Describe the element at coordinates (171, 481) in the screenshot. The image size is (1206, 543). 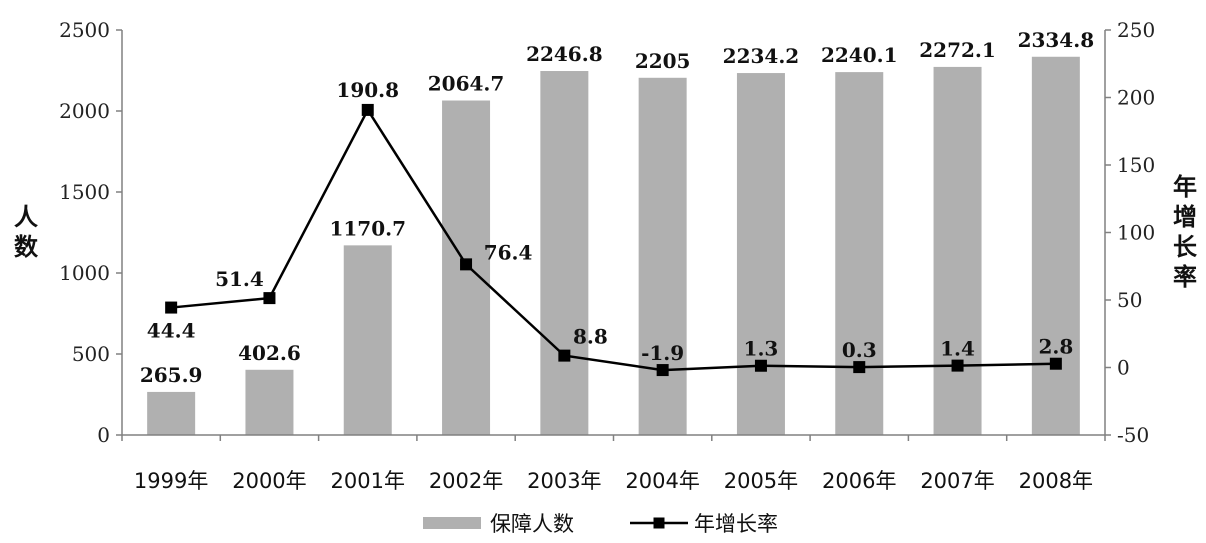
I see `x-tick-label: 1999年` at that location.